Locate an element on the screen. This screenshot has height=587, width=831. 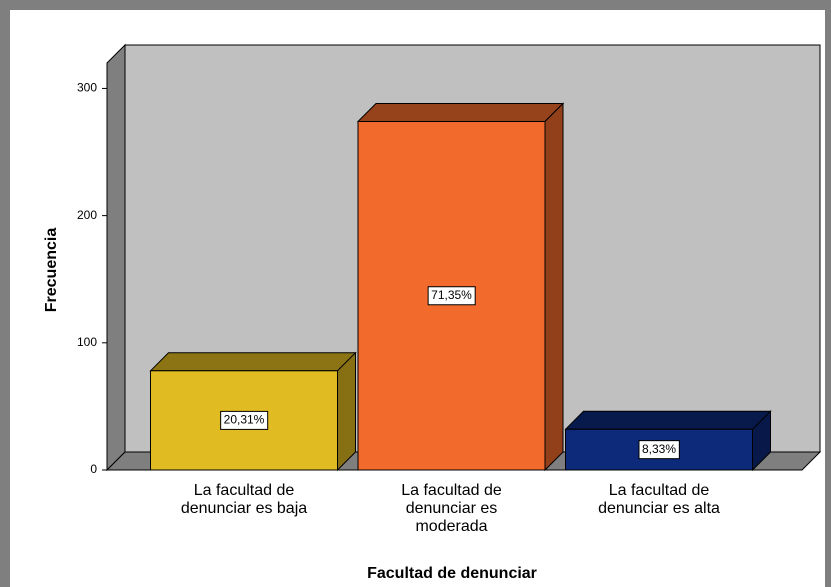
x-tick-label: La facultad de denunciar es alta is located at coordinates (659, 499).